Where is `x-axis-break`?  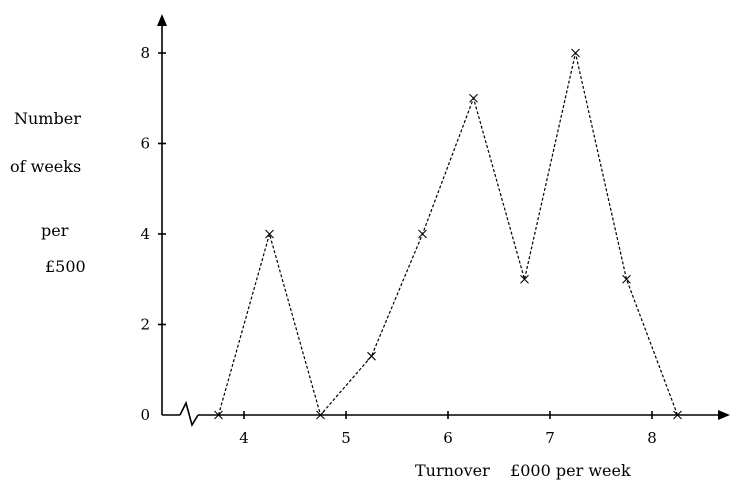 x-axis-break is located at coordinates (189, 414).